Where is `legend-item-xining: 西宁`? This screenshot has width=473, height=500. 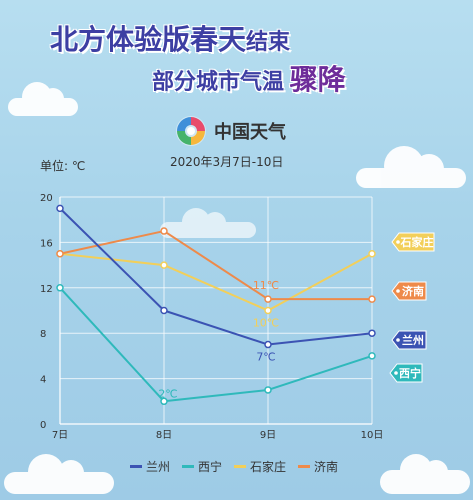
legend-item-xining: 西宁 is located at coordinates (202, 466).